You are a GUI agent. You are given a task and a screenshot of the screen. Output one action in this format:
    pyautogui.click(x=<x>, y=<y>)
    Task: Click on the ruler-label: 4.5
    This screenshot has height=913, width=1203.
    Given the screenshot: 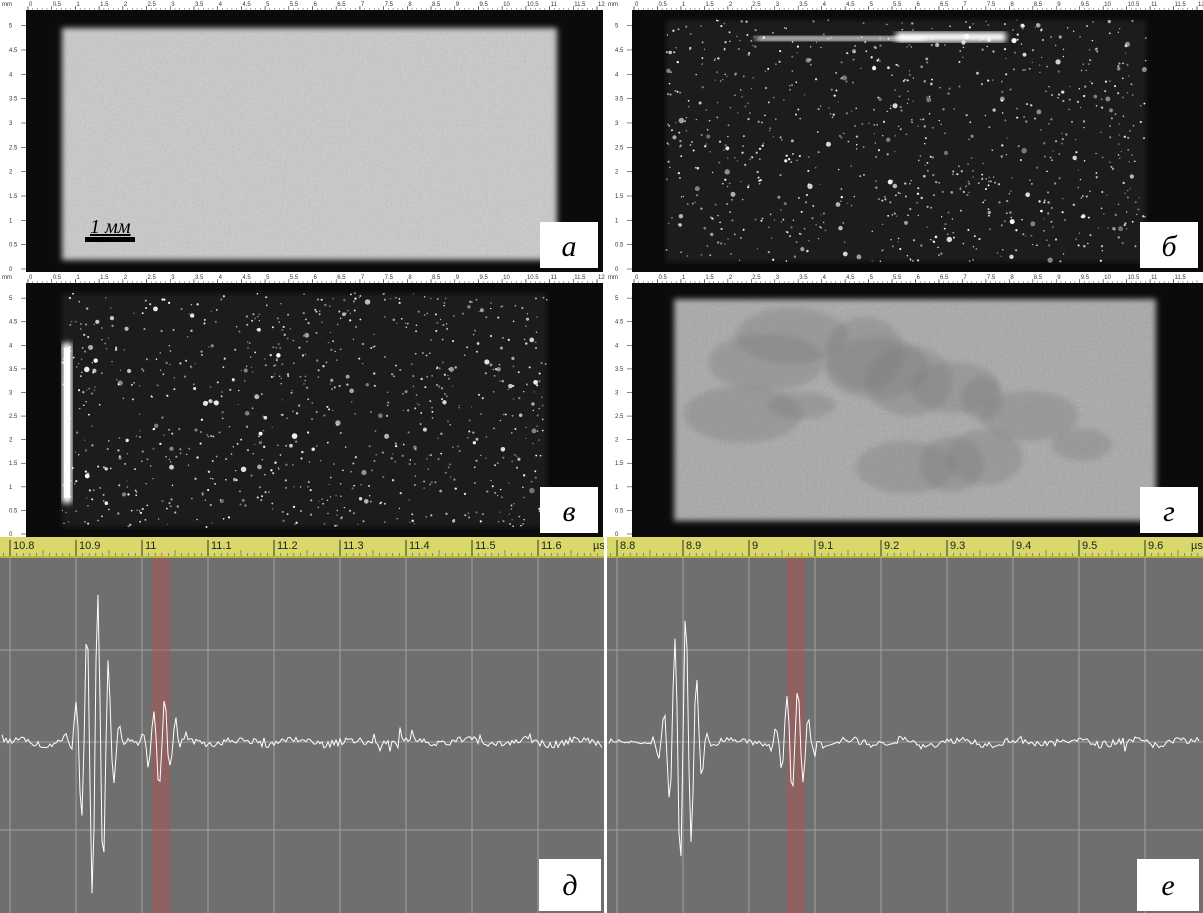 What is the action you would take?
    pyautogui.click(x=619, y=51)
    